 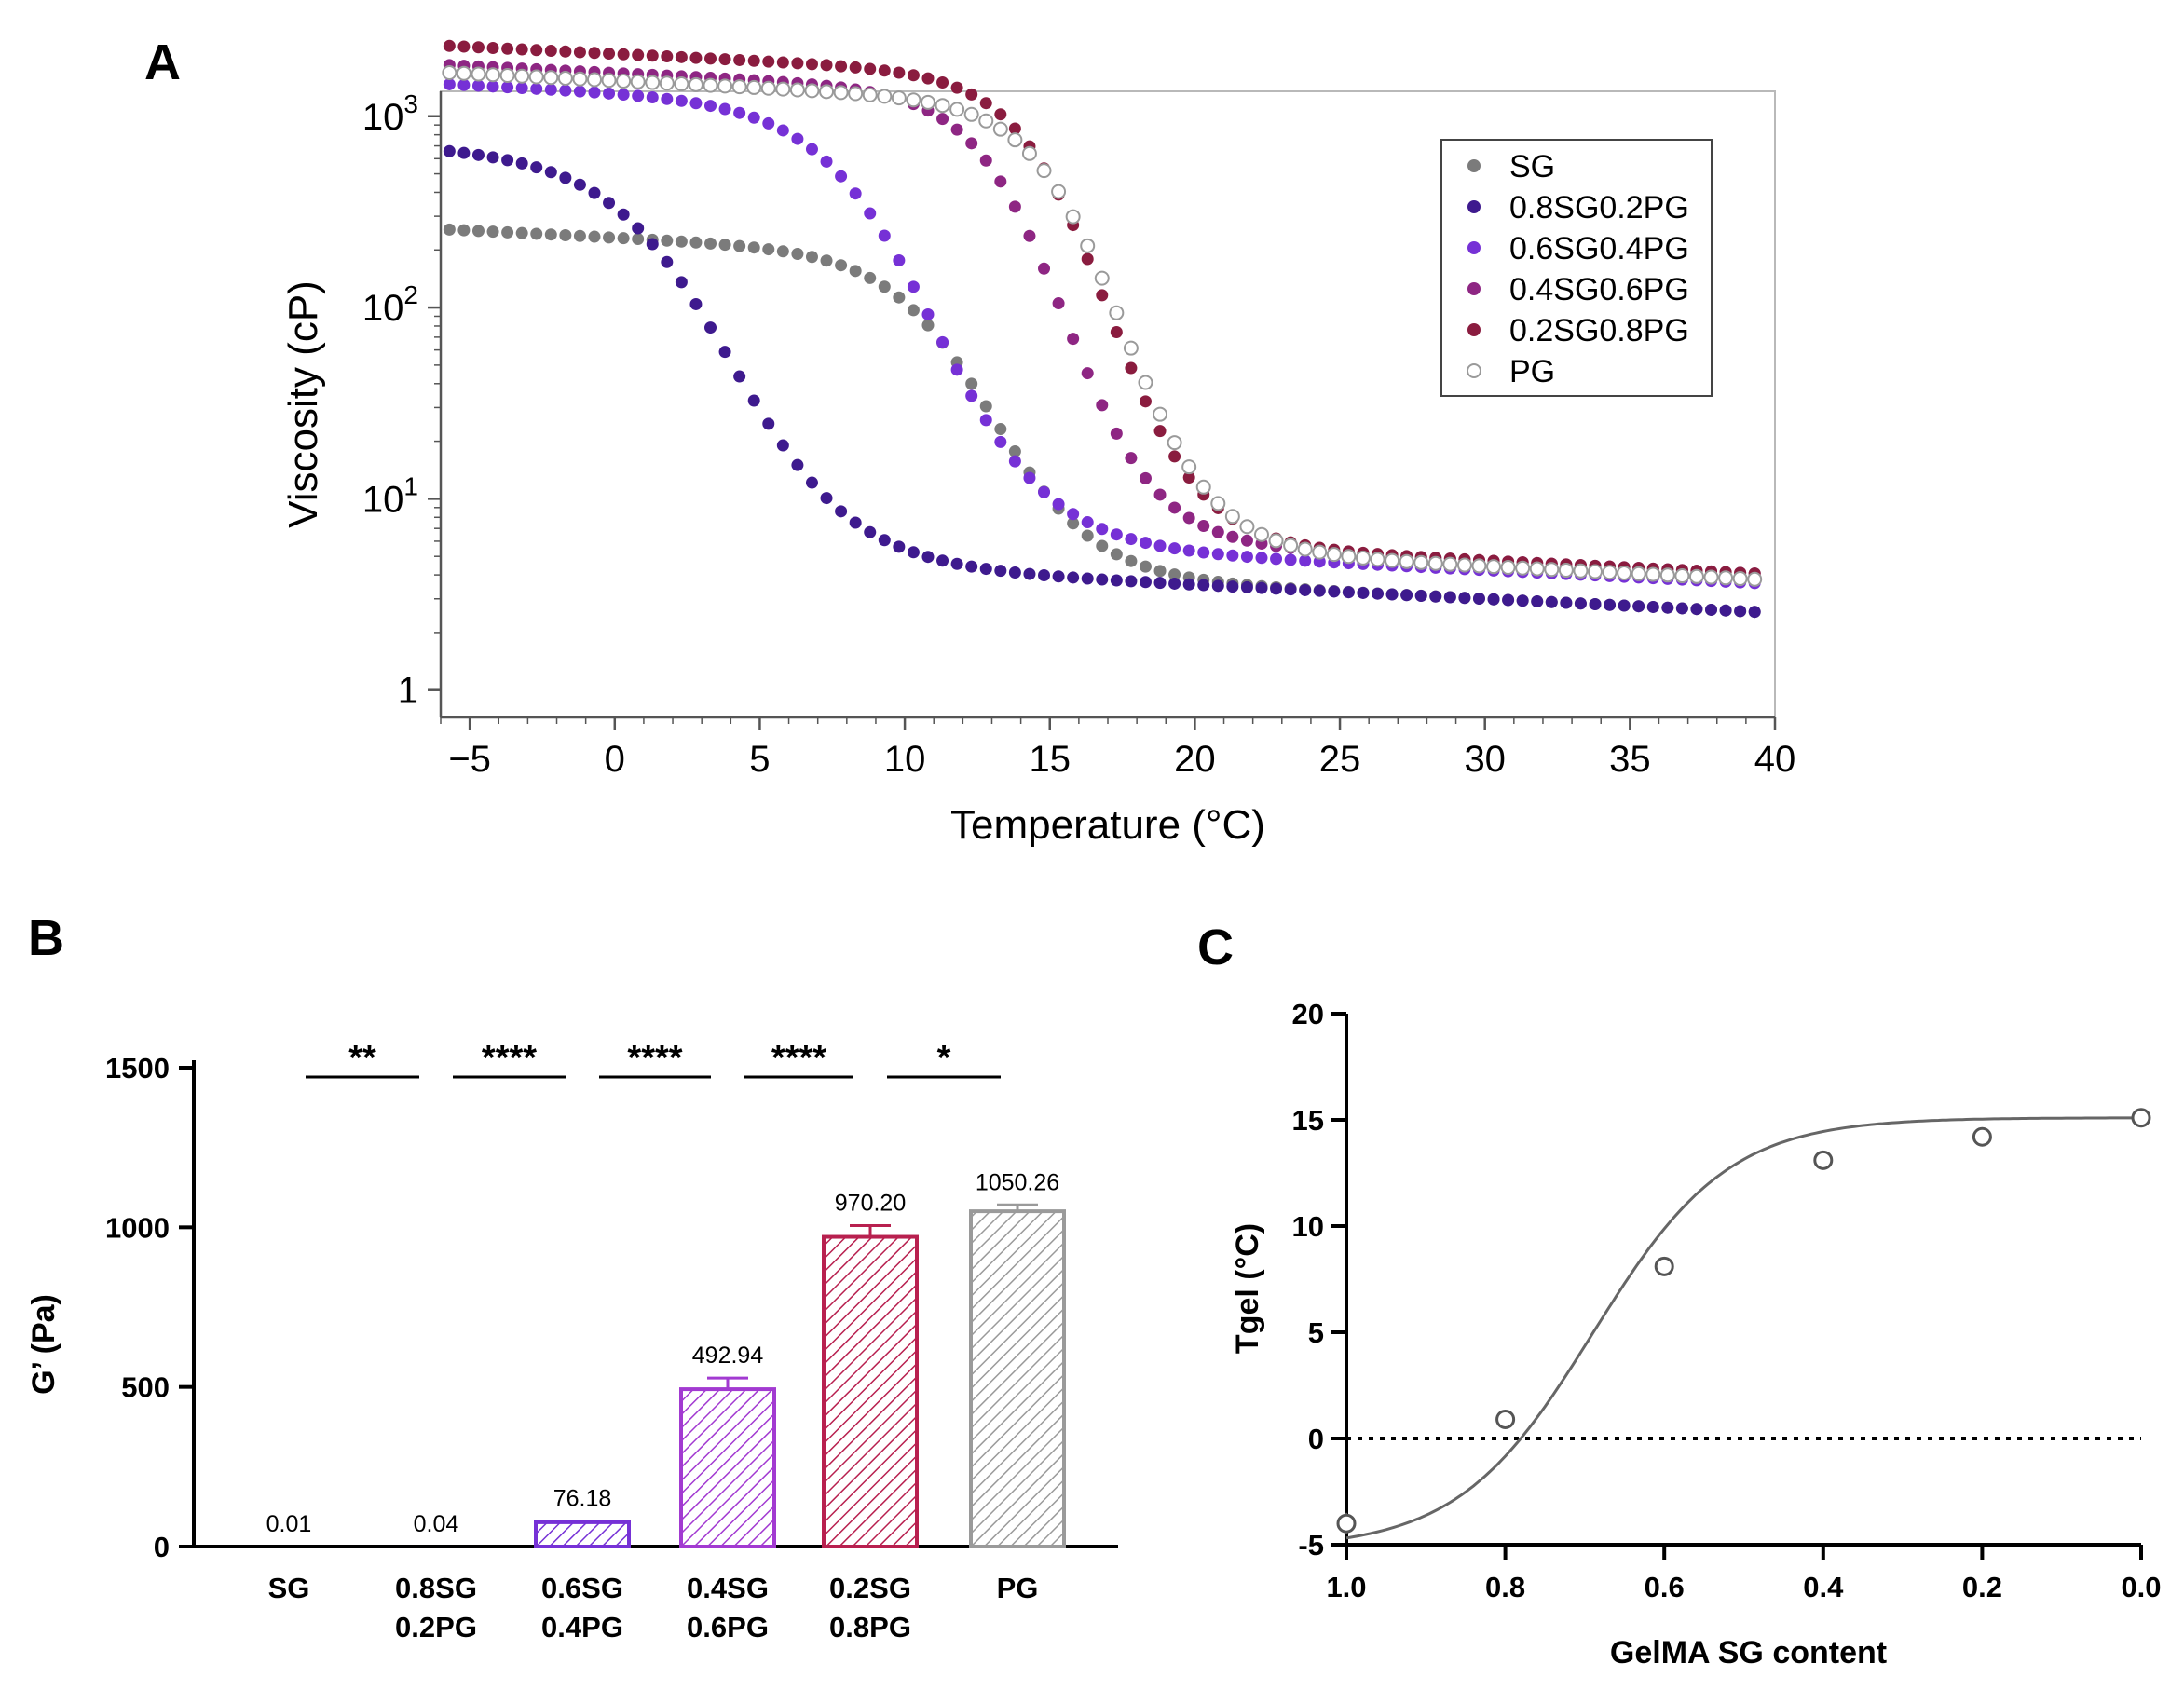 What do you see at coordinates (410, 485) in the screenshot?
I see `y-tick-exponent: 1` at bounding box center [410, 485].